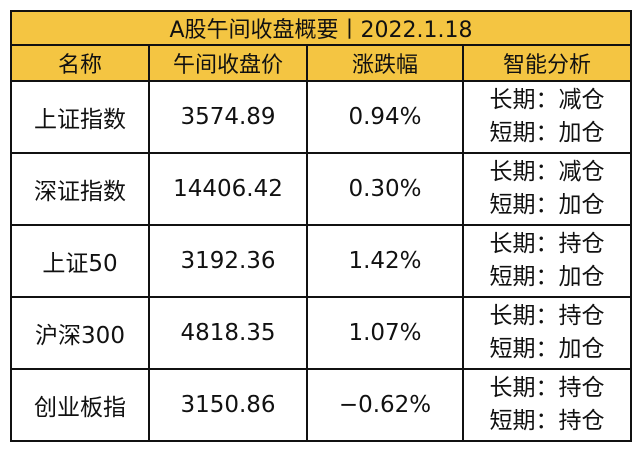 This screenshot has width=640, height=455. I want to click on index-name: 上证指数, so click(80, 117).